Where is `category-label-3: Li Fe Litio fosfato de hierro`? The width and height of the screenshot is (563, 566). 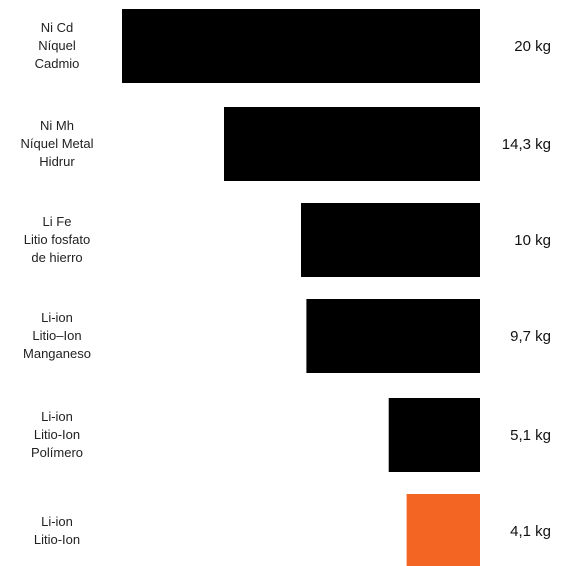 category-label-3: Li Fe Litio fosfato de hierro is located at coordinates (57, 239).